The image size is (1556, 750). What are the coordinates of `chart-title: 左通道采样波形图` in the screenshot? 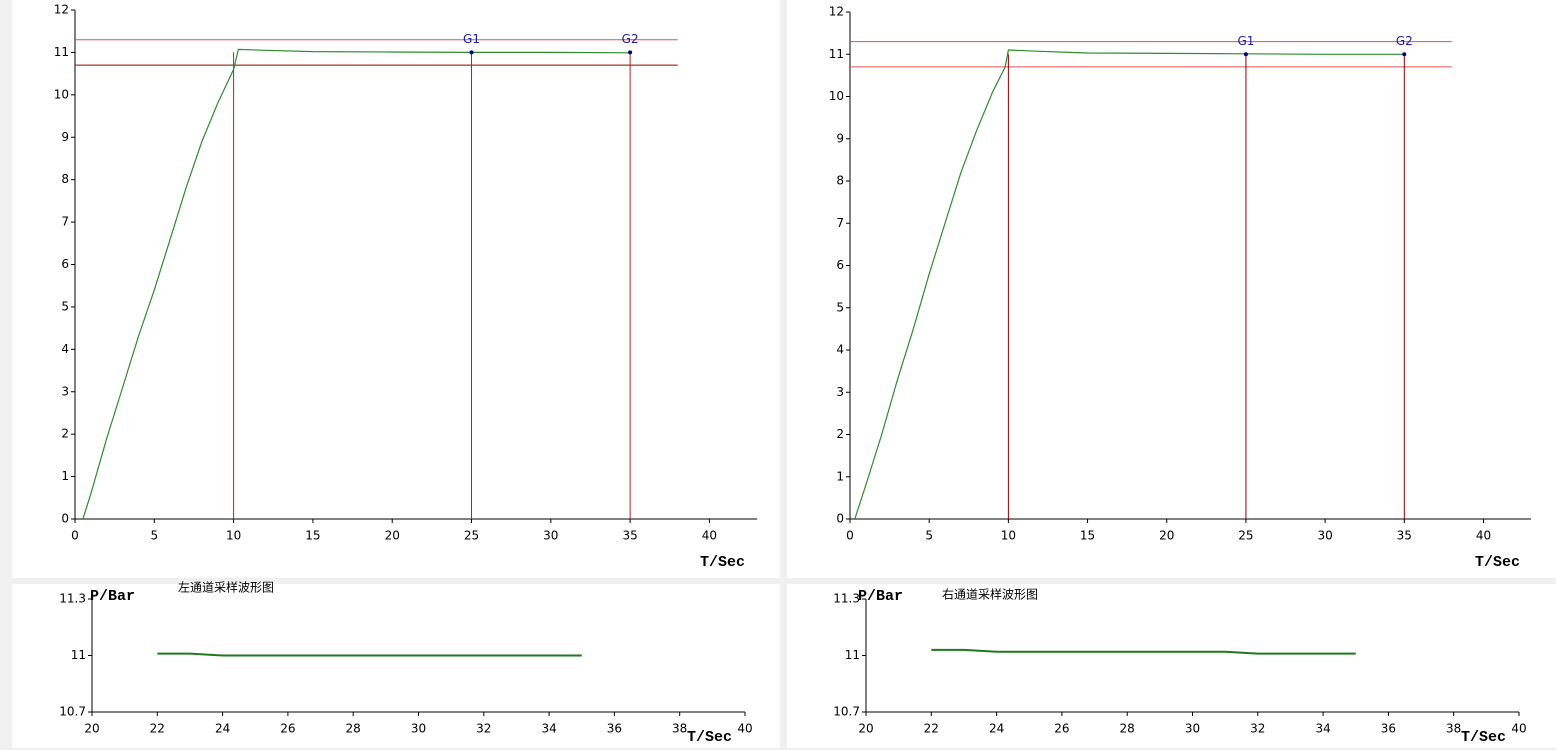 It's located at (226, 587).